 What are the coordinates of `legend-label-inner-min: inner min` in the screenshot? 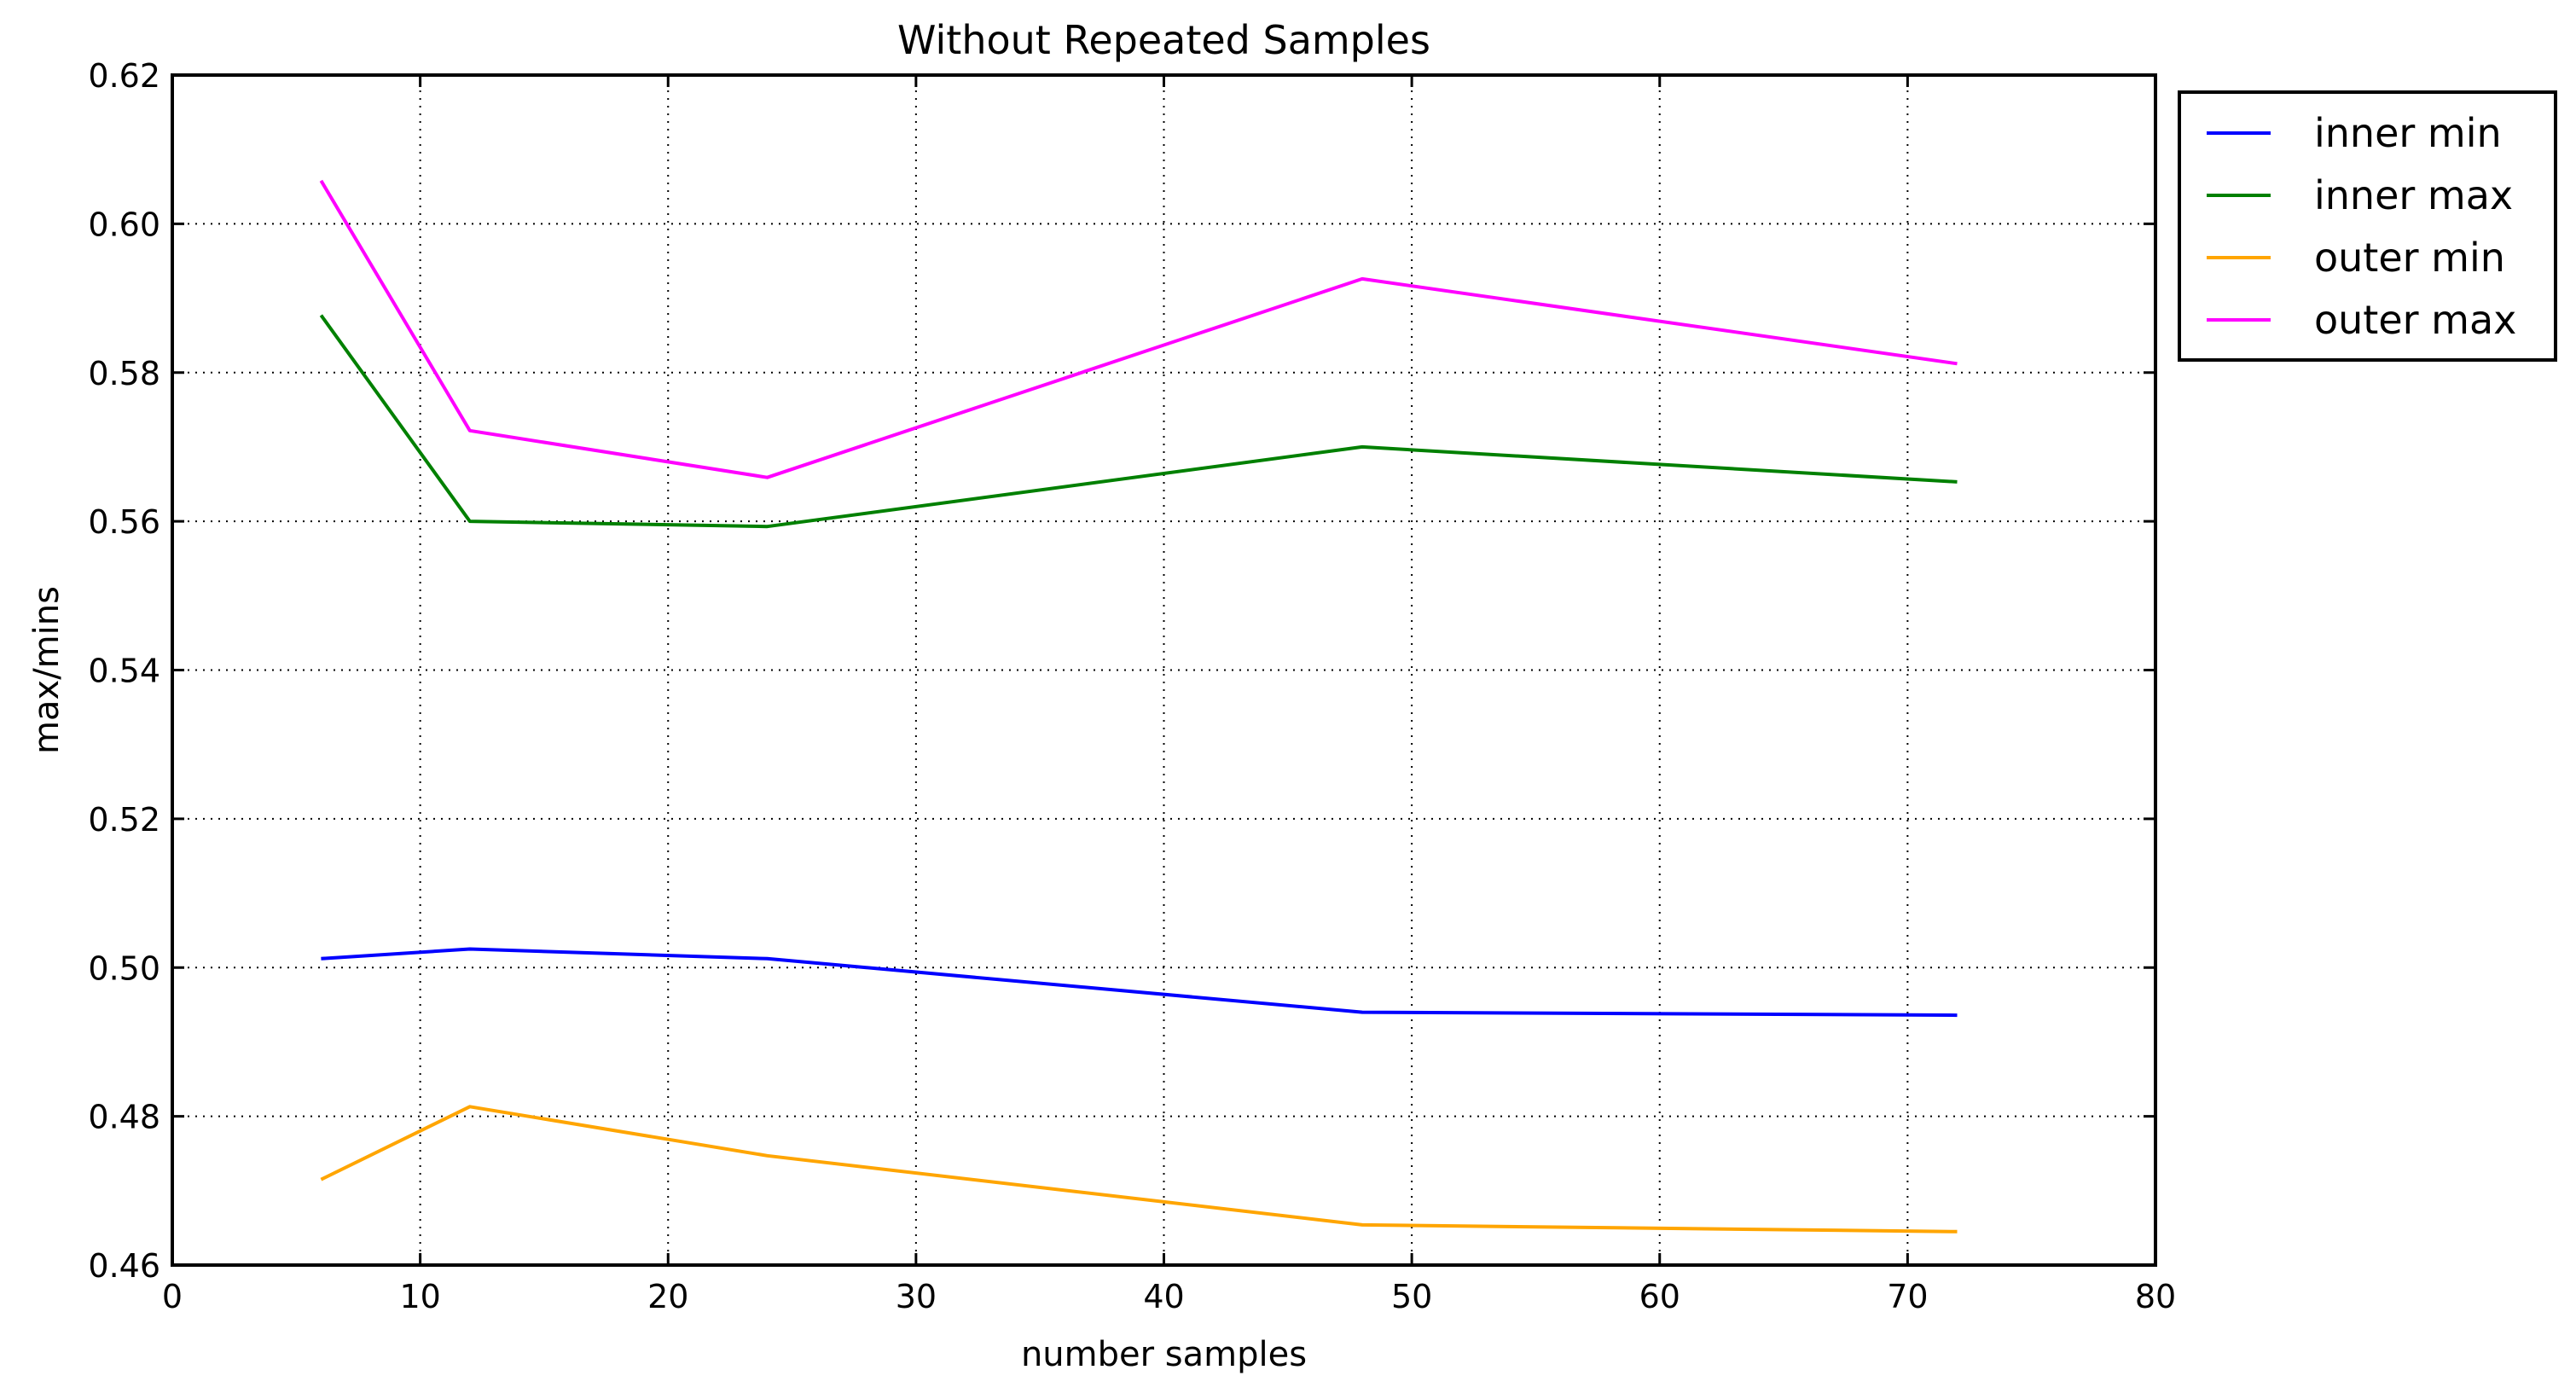 It's located at (2408, 133).